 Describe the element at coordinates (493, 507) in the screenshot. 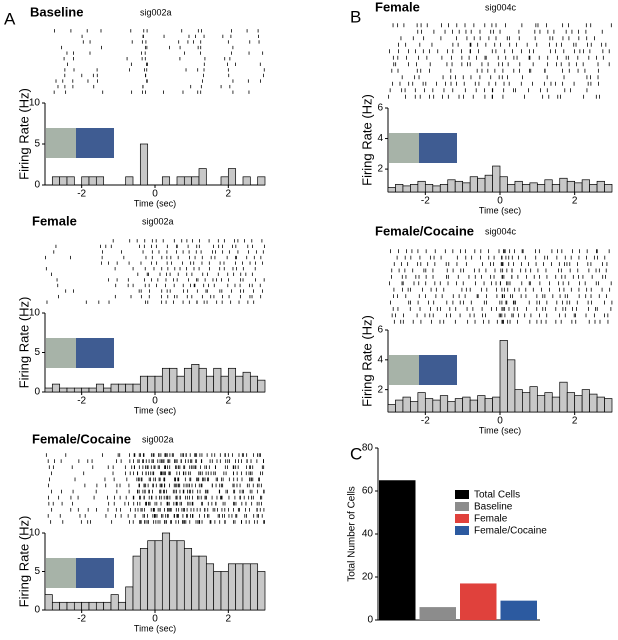

I see `legend-label: Baseline` at that location.